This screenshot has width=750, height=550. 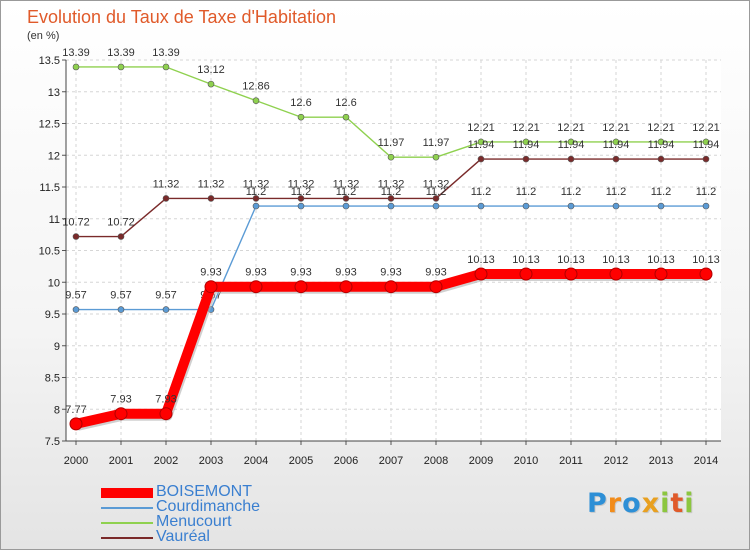 What do you see at coordinates (121, 223) in the screenshot?
I see `data-label: 10.72` at bounding box center [121, 223].